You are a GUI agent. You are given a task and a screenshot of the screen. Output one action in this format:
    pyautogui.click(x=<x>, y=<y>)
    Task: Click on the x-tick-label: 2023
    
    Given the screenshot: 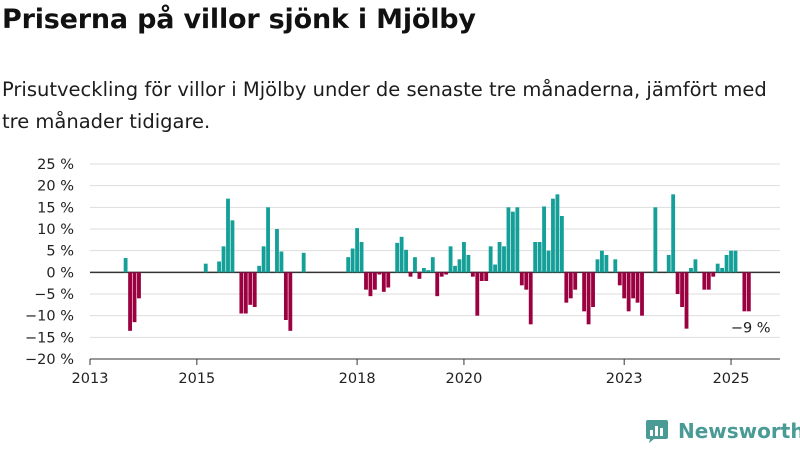 What is the action you would take?
    pyautogui.click(x=624, y=379)
    